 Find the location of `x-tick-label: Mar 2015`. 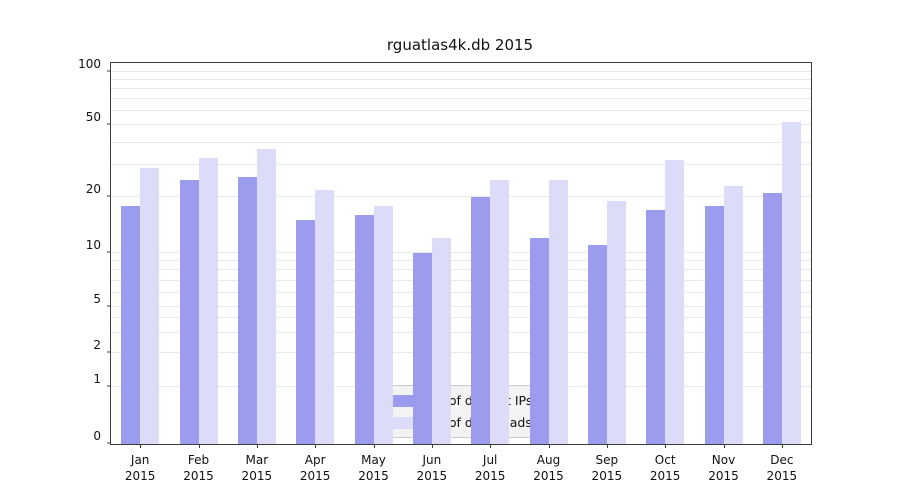

x-tick-label: Mar 2015 is located at coordinates (257, 468).